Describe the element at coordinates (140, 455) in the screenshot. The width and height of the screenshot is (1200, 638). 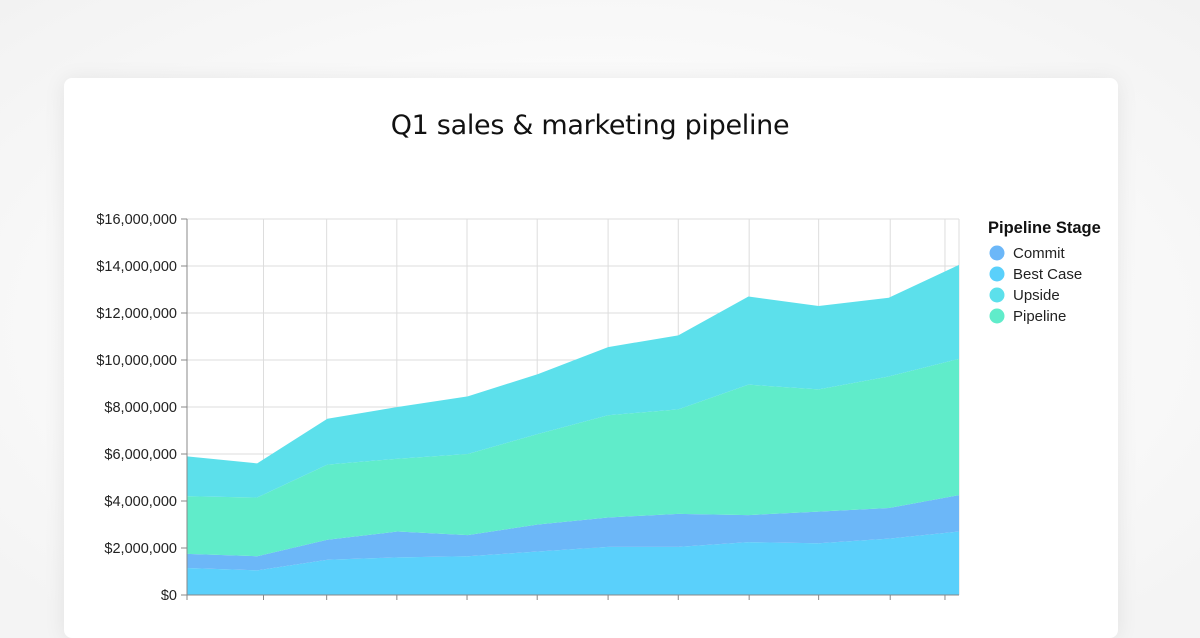
I see `y-tick-label: $6,000,000` at that location.